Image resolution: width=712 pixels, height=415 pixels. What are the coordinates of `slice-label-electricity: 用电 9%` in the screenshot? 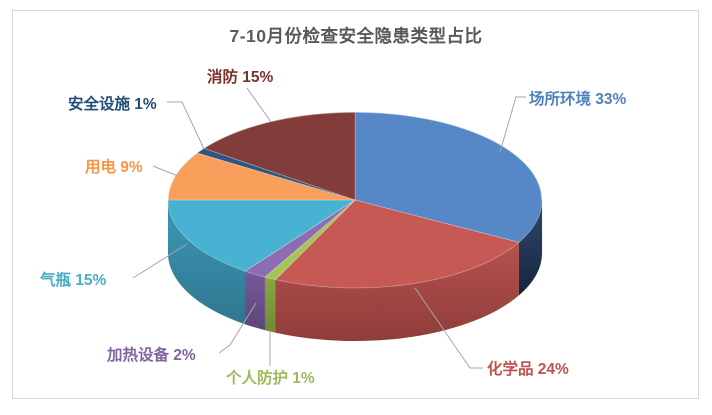 It's located at (114, 166).